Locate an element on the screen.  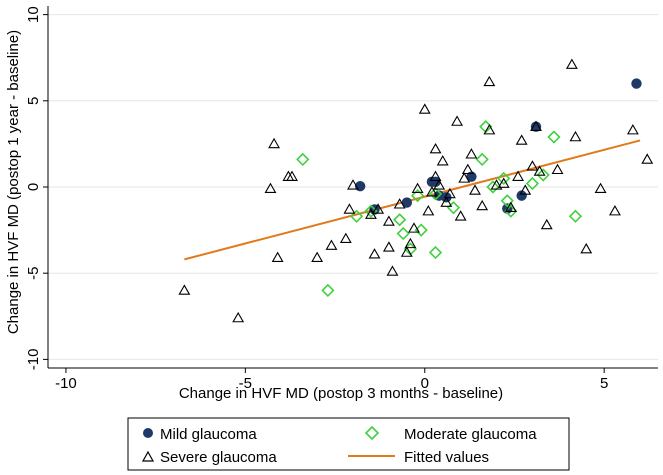
legend-box is located at coordinates (348, 444).